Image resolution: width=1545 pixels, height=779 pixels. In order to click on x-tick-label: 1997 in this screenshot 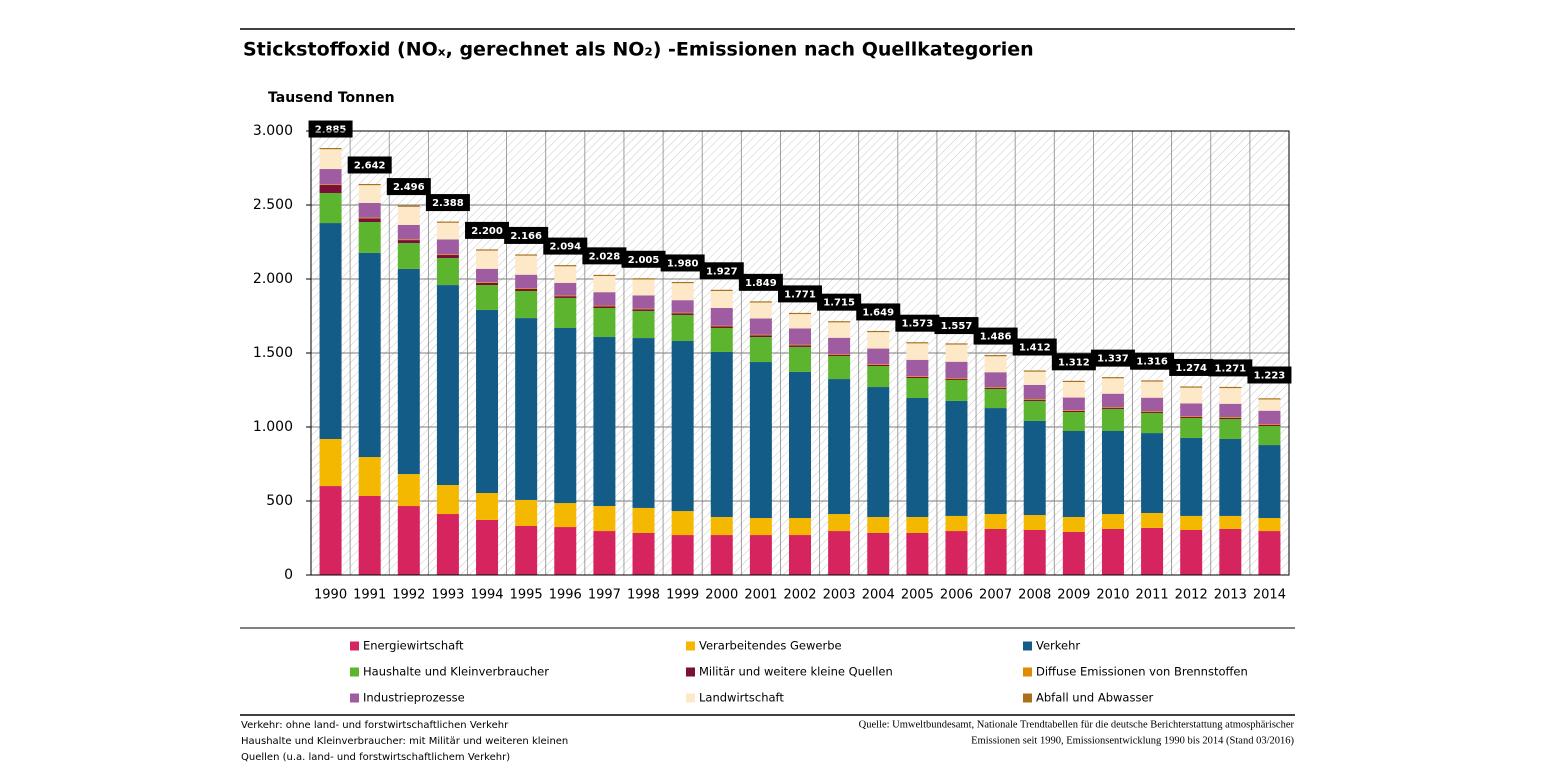, I will do `click(604, 595)`.